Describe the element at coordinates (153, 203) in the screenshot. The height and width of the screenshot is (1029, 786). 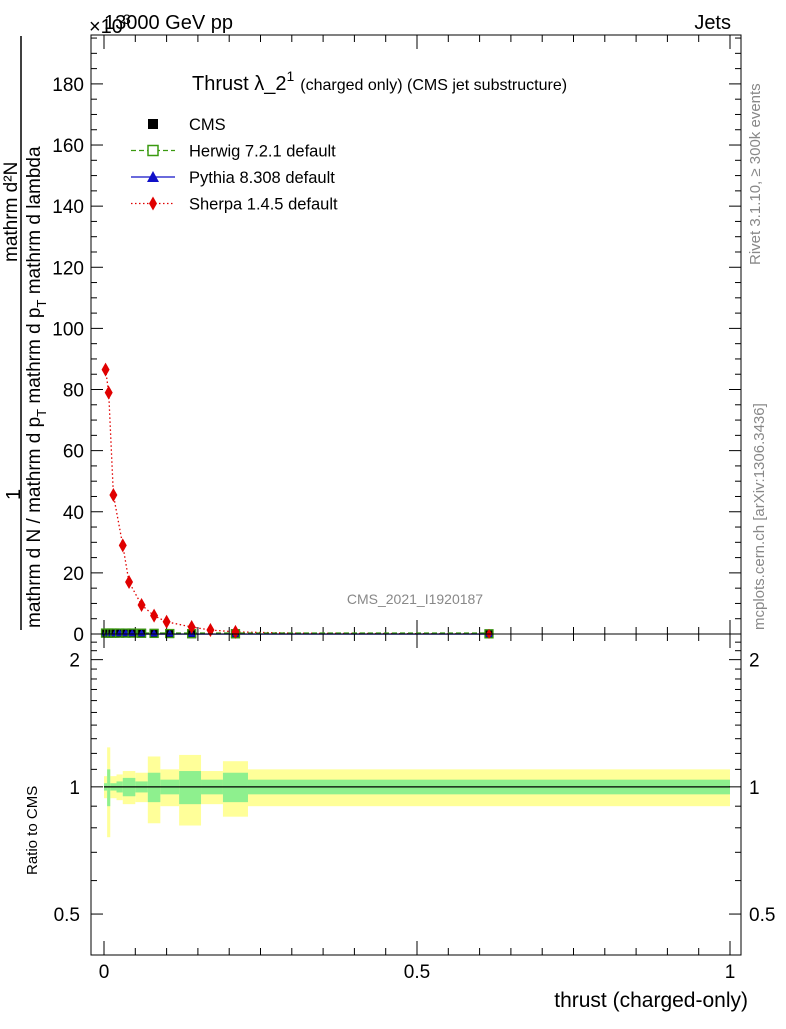
I see `legend-marker-sherpa` at that location.